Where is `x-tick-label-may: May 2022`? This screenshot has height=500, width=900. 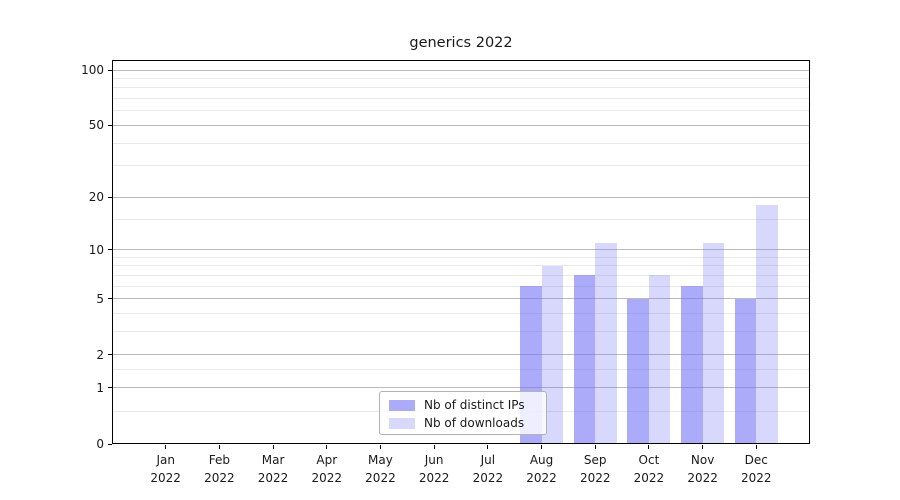 x-tick-label-may: May 2022 is located at coordinates (380, 469).